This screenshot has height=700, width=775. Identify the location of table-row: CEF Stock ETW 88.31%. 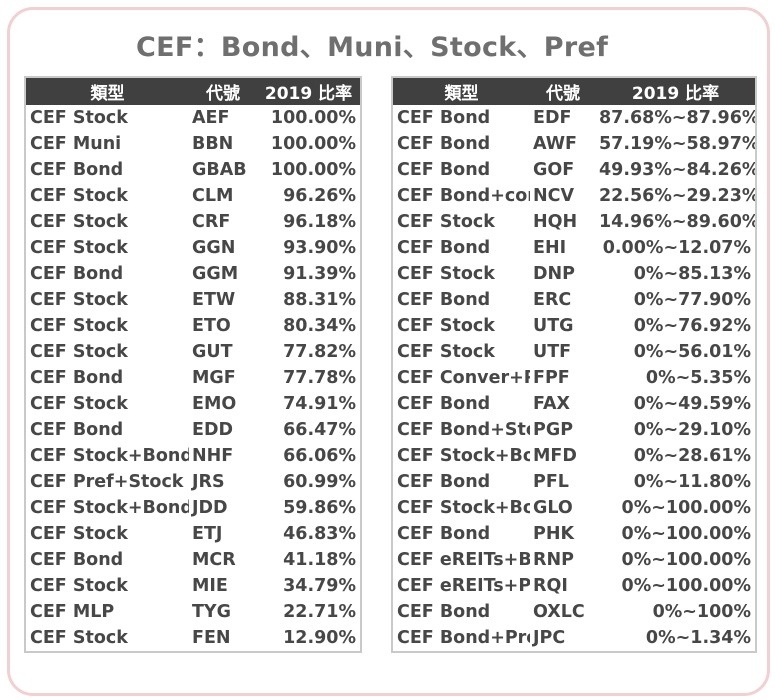
(193, 300).